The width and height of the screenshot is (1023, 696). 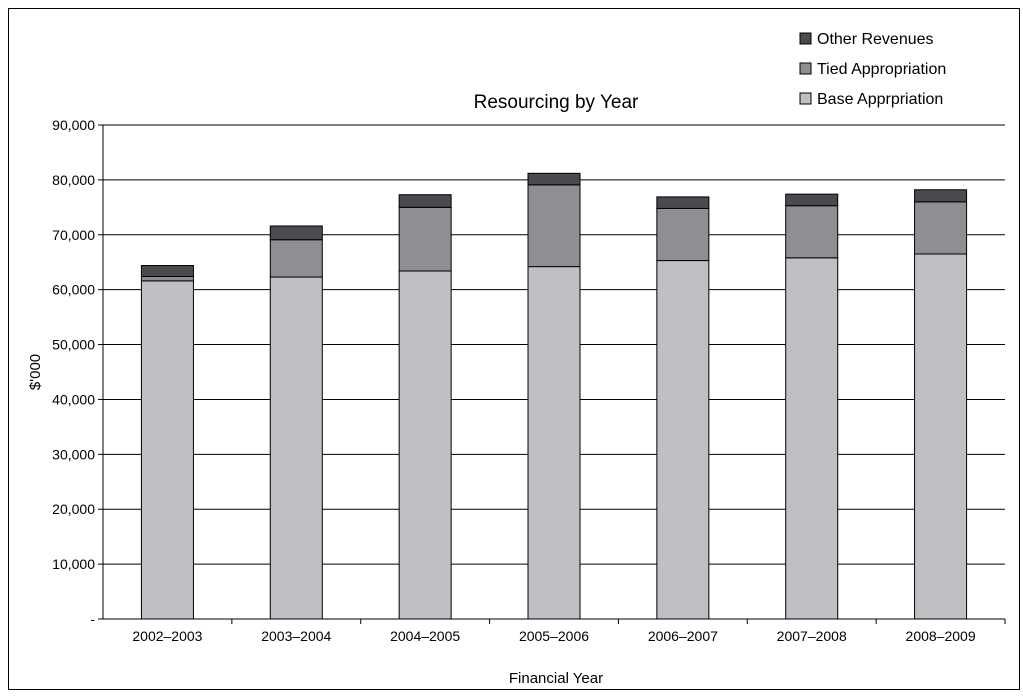 What do you see at coordinates (556, 678) in the screenshot?
I see `x-axis-label: Financial Year` at bounding box center [556, 678].